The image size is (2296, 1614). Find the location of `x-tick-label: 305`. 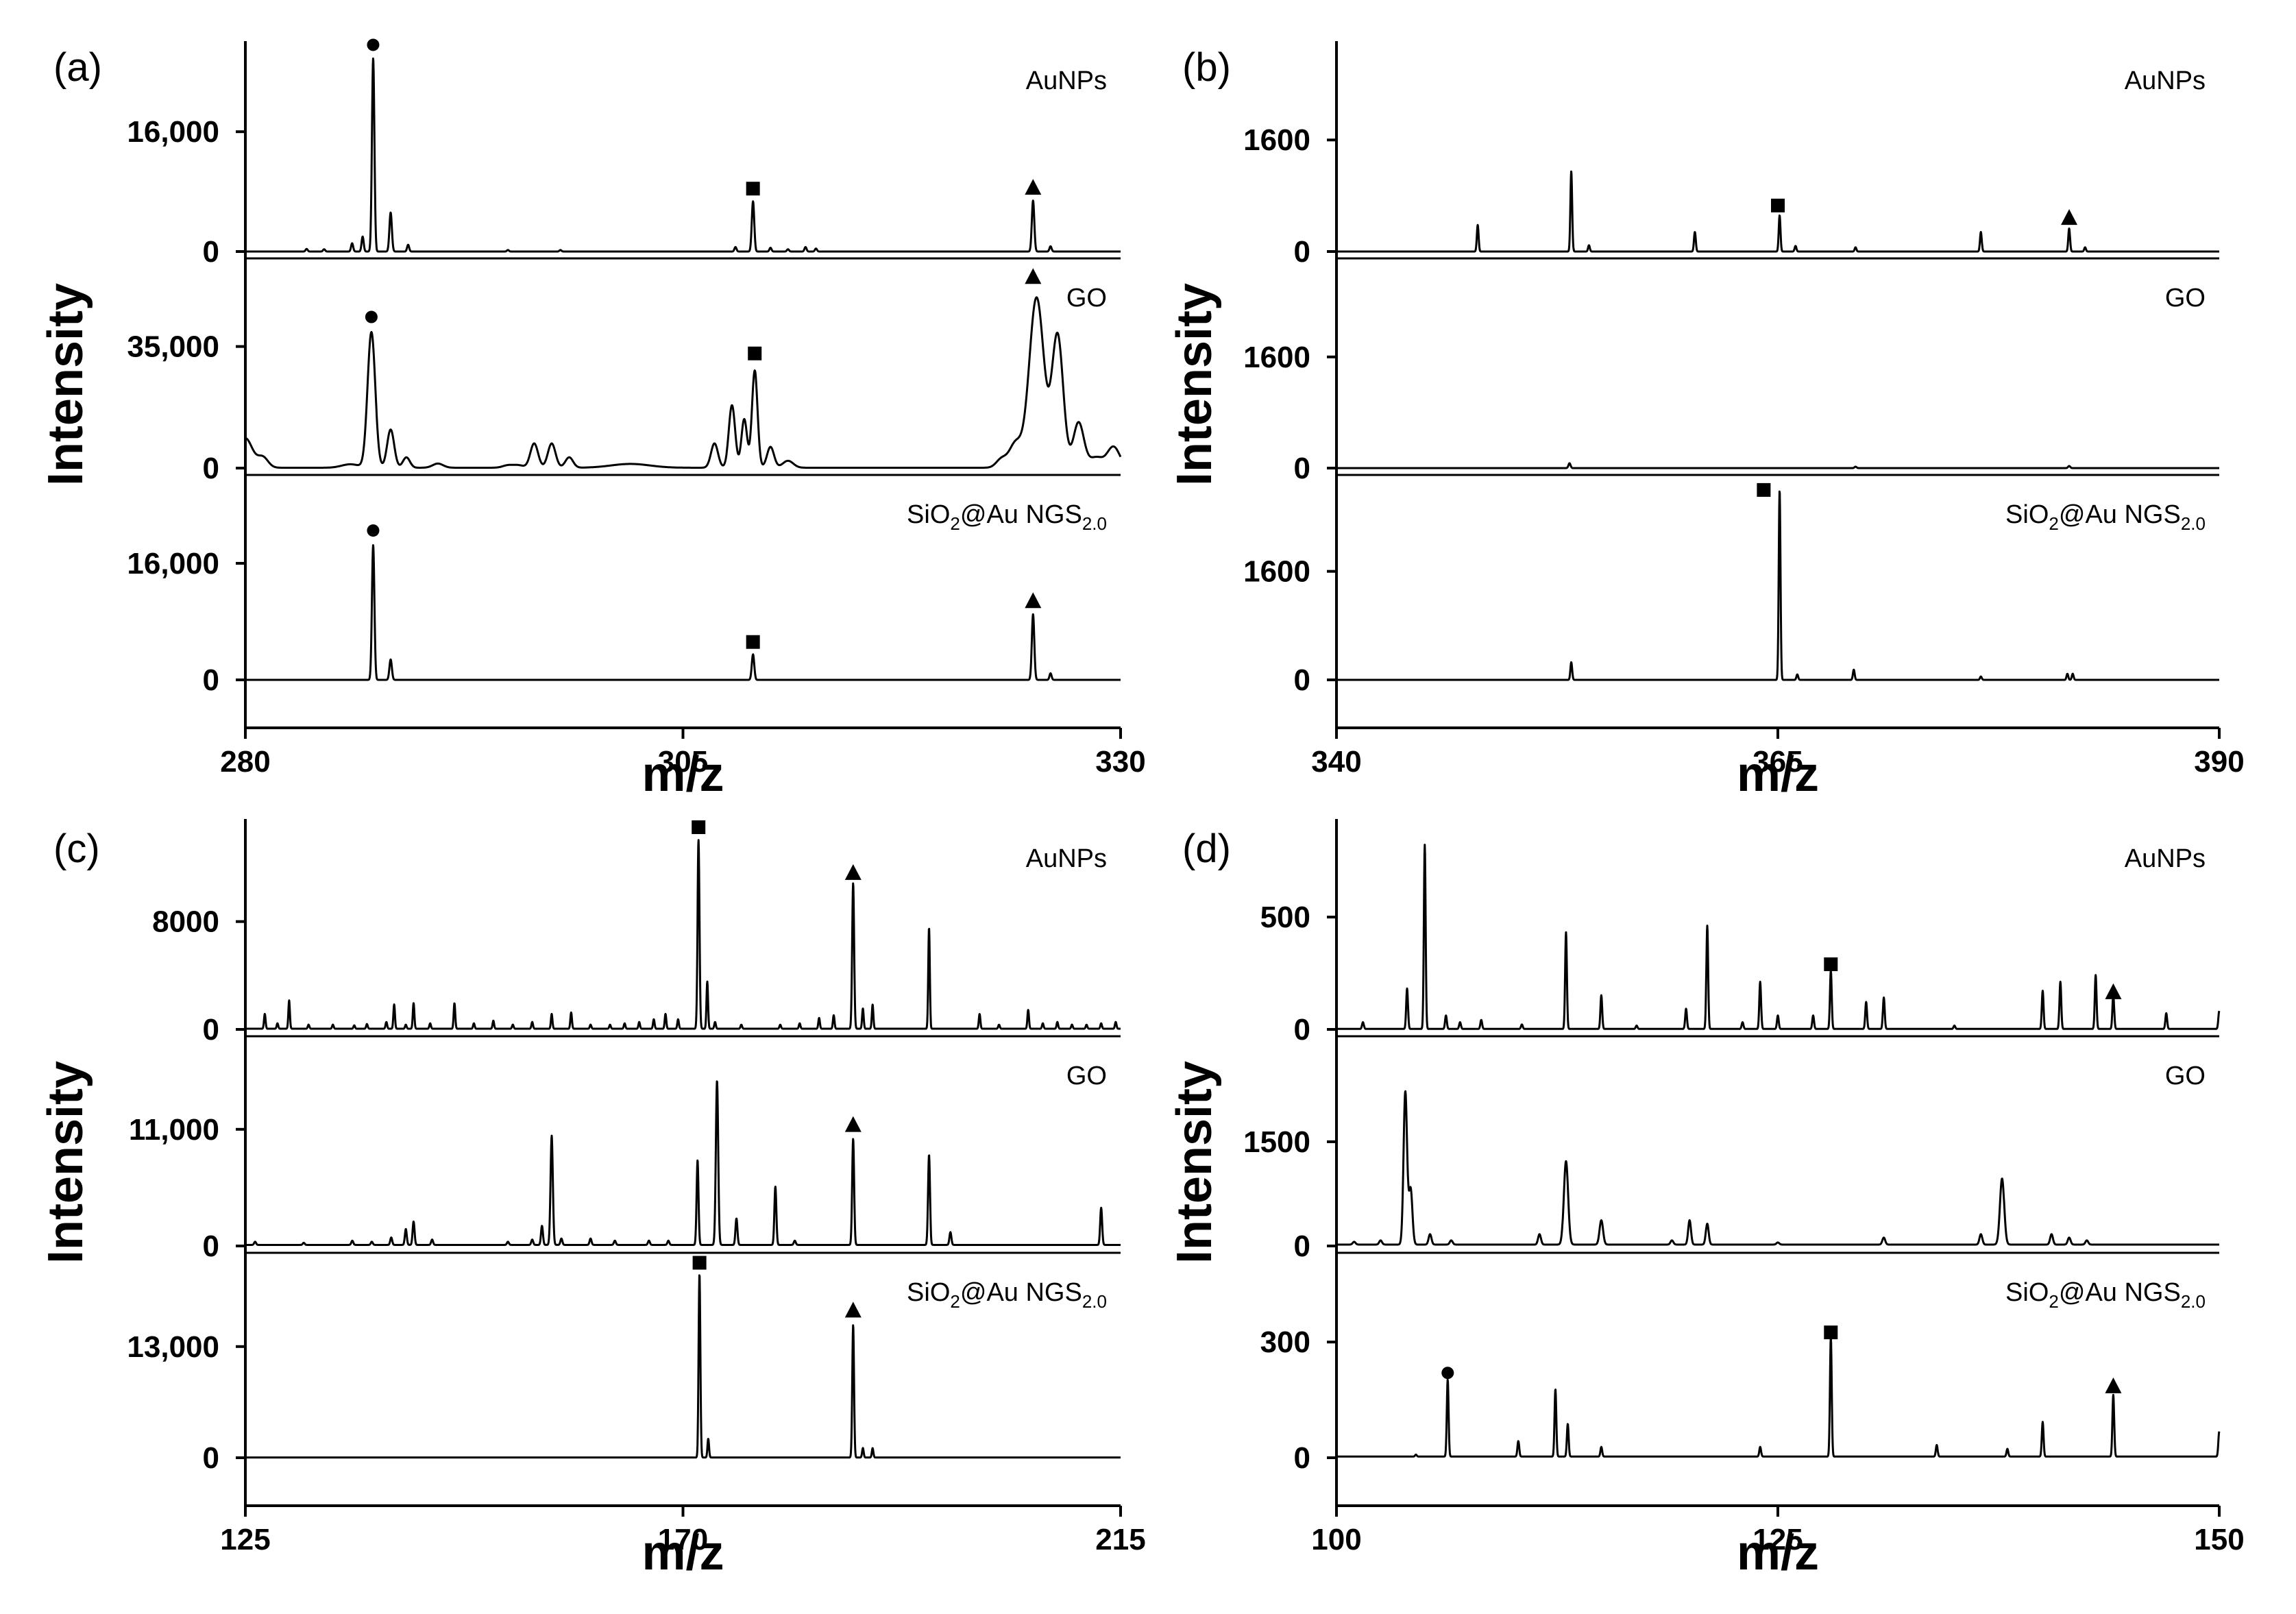

x-tick-label: 305 is located at coordinates (683, 762).